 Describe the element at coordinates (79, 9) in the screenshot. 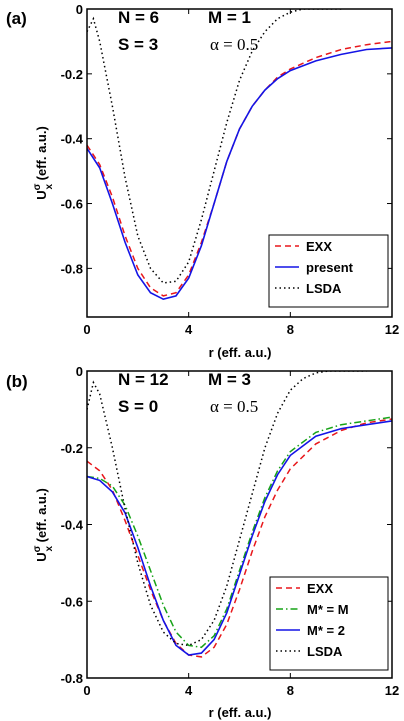

I see `panel-a-y-tick-label-0: 0` at that location.